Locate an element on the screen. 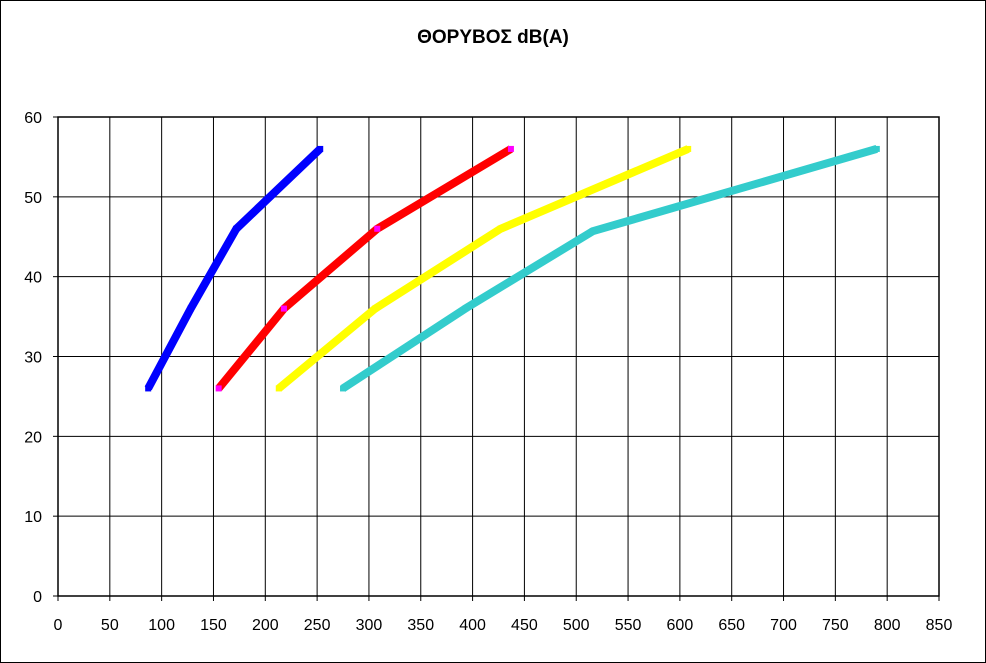 This screenshot has width=986, height=663. x-tick-label: 50 is located at coordinates (110, 625).